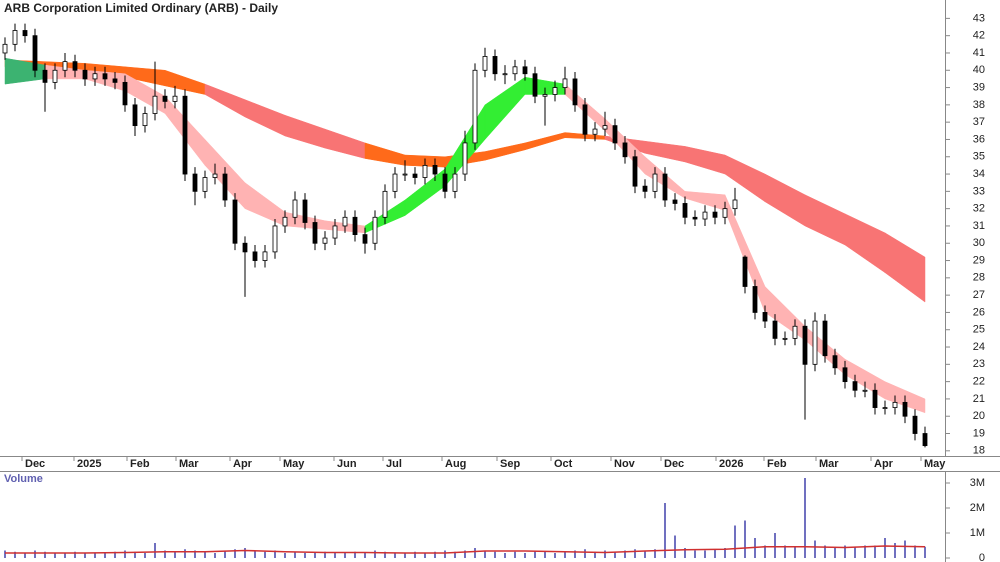 Image resolution: width=1000 pixels, height=562 pixels. I want to click on y-tick-label: 2M, so click(977, 508).